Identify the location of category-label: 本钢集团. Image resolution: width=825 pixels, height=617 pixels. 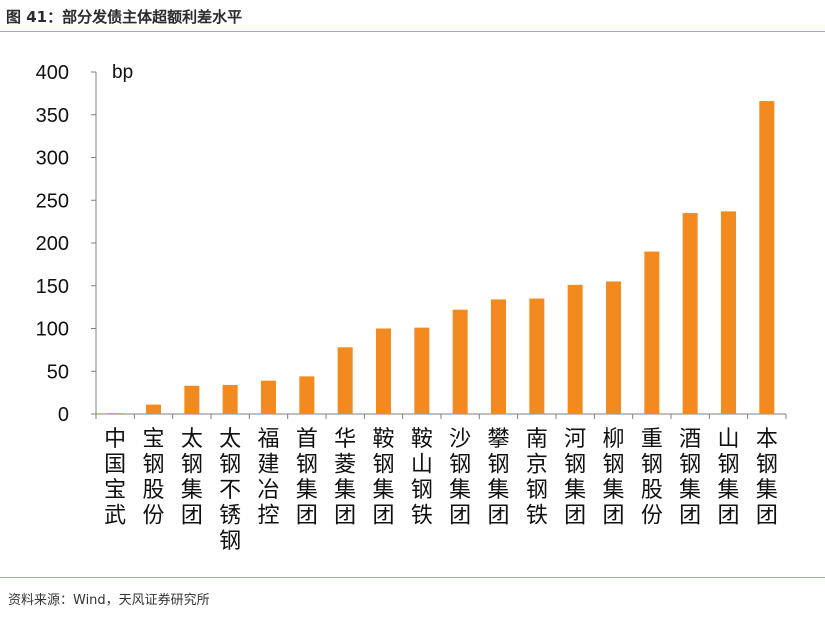
(767, 478).